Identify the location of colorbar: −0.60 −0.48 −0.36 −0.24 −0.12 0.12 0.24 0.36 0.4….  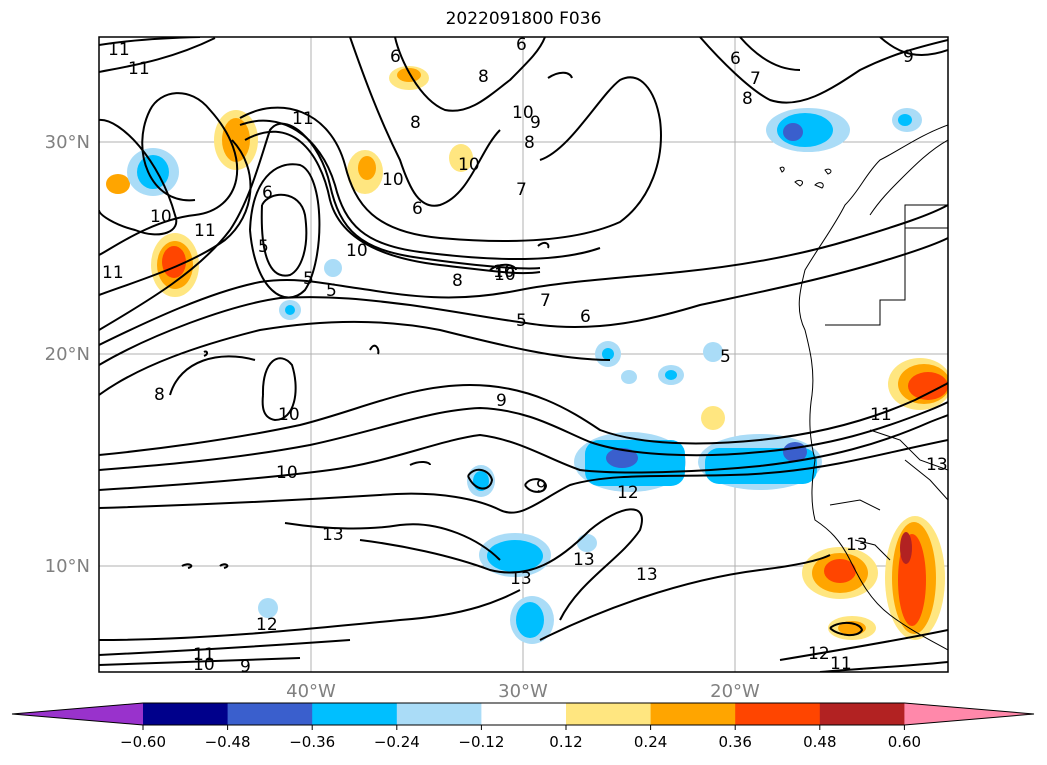
(523, 726).